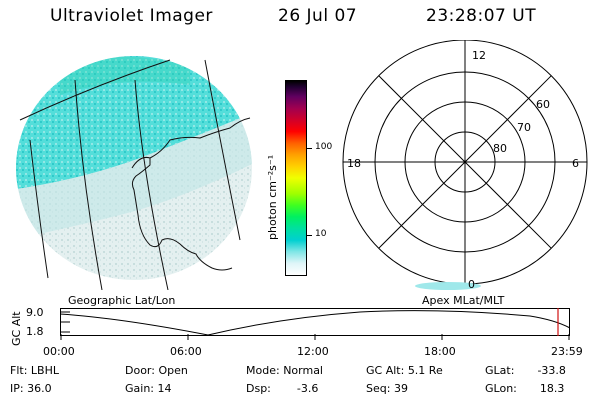 Image resolution: width=600 pixels, height=400 pixels. Describe the element at coordinates (59, 351) in the screenshot. I see `time-tick-0000: 00:00` at that location.